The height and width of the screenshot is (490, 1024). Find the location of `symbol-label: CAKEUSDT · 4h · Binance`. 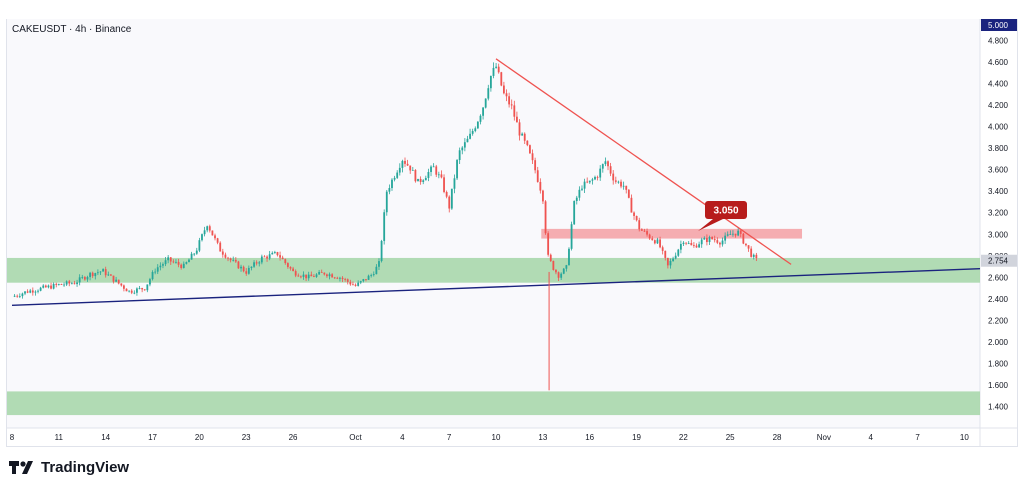

symbol-label: CAKEUSDT · 4h · Binance is located at coordinates (72, 29).